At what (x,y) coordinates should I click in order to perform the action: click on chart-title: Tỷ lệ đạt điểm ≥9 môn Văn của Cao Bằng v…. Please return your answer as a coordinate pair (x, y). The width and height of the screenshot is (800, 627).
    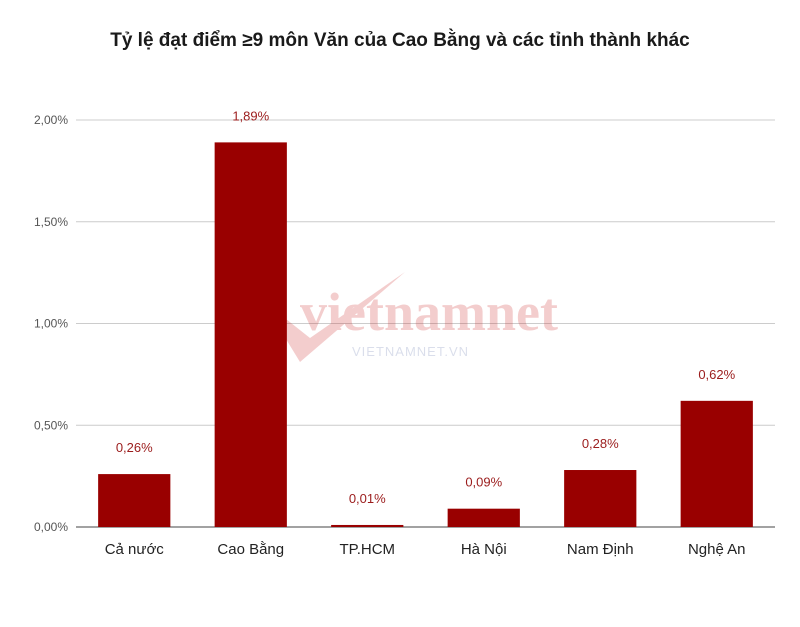
    Looking at the image, I should click on (400, 40).